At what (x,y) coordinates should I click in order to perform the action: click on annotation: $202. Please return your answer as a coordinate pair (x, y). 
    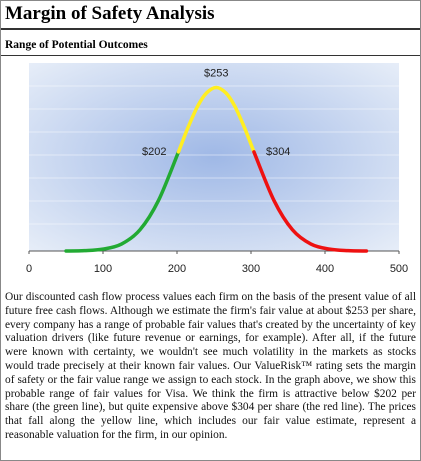
    Looking at the image, I should click on (154, 152).